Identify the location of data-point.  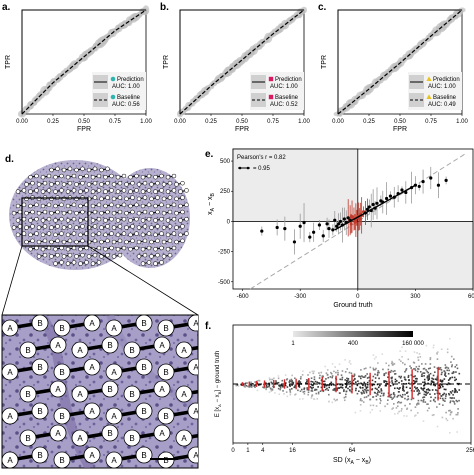
(323, 236).